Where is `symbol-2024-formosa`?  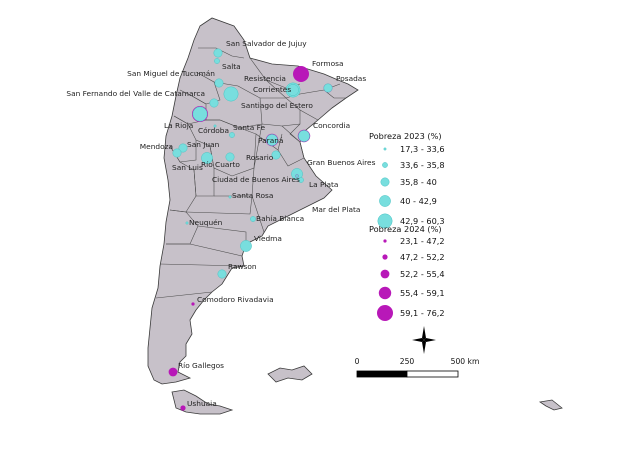 symbol-2024-formosa is located at coordinates (301, 74).